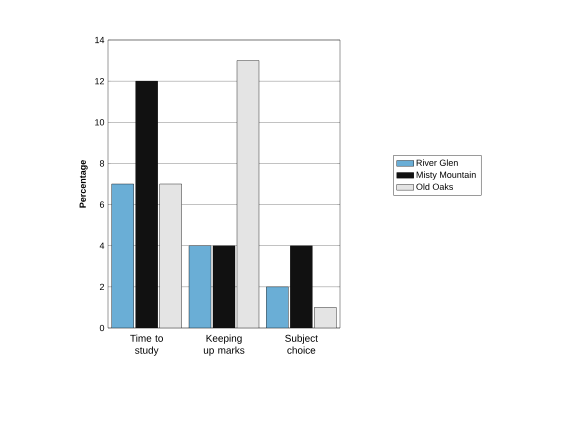 The image size is (565, 444). I want to click on y-axis-title: Percentage, so click(84, 184).